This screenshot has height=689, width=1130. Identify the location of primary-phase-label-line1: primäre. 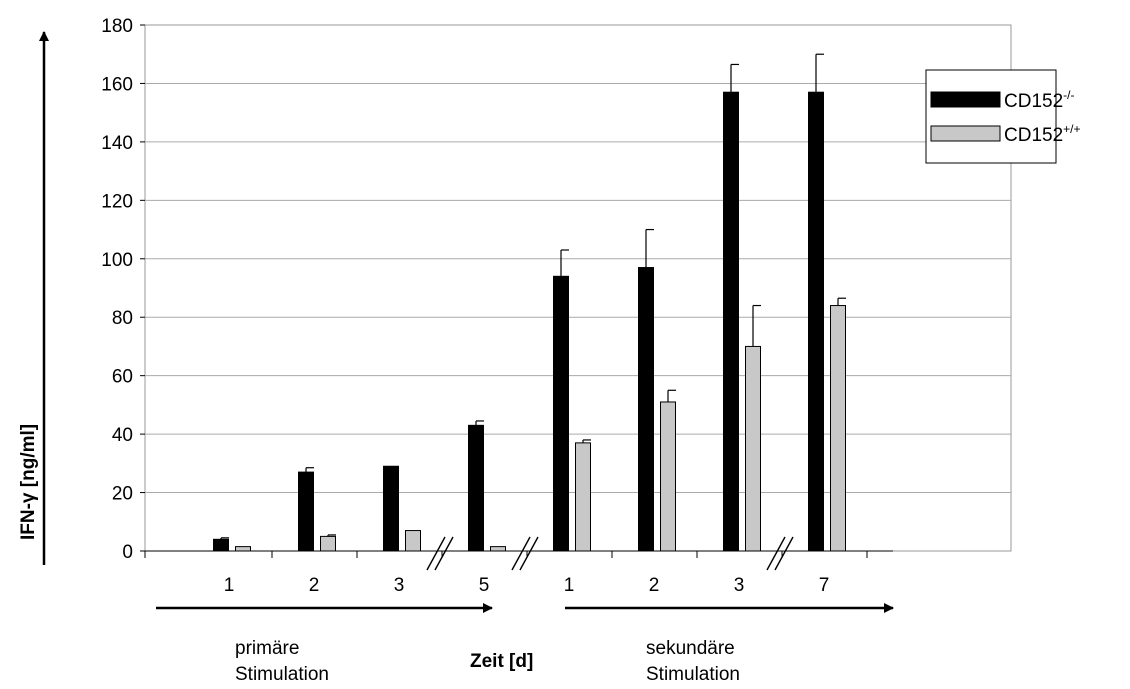
(267, 648).